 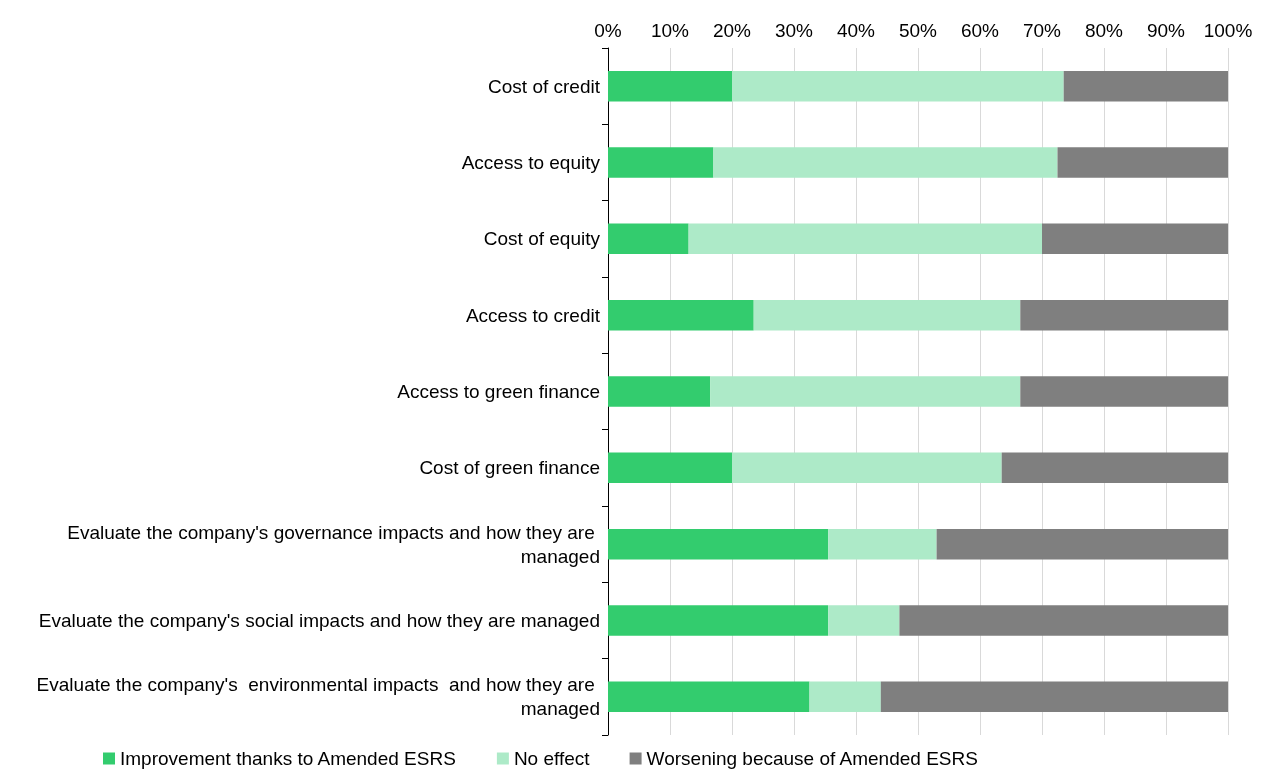 I want to click on x-tick-label: 10%, so click(x=670, y=30).